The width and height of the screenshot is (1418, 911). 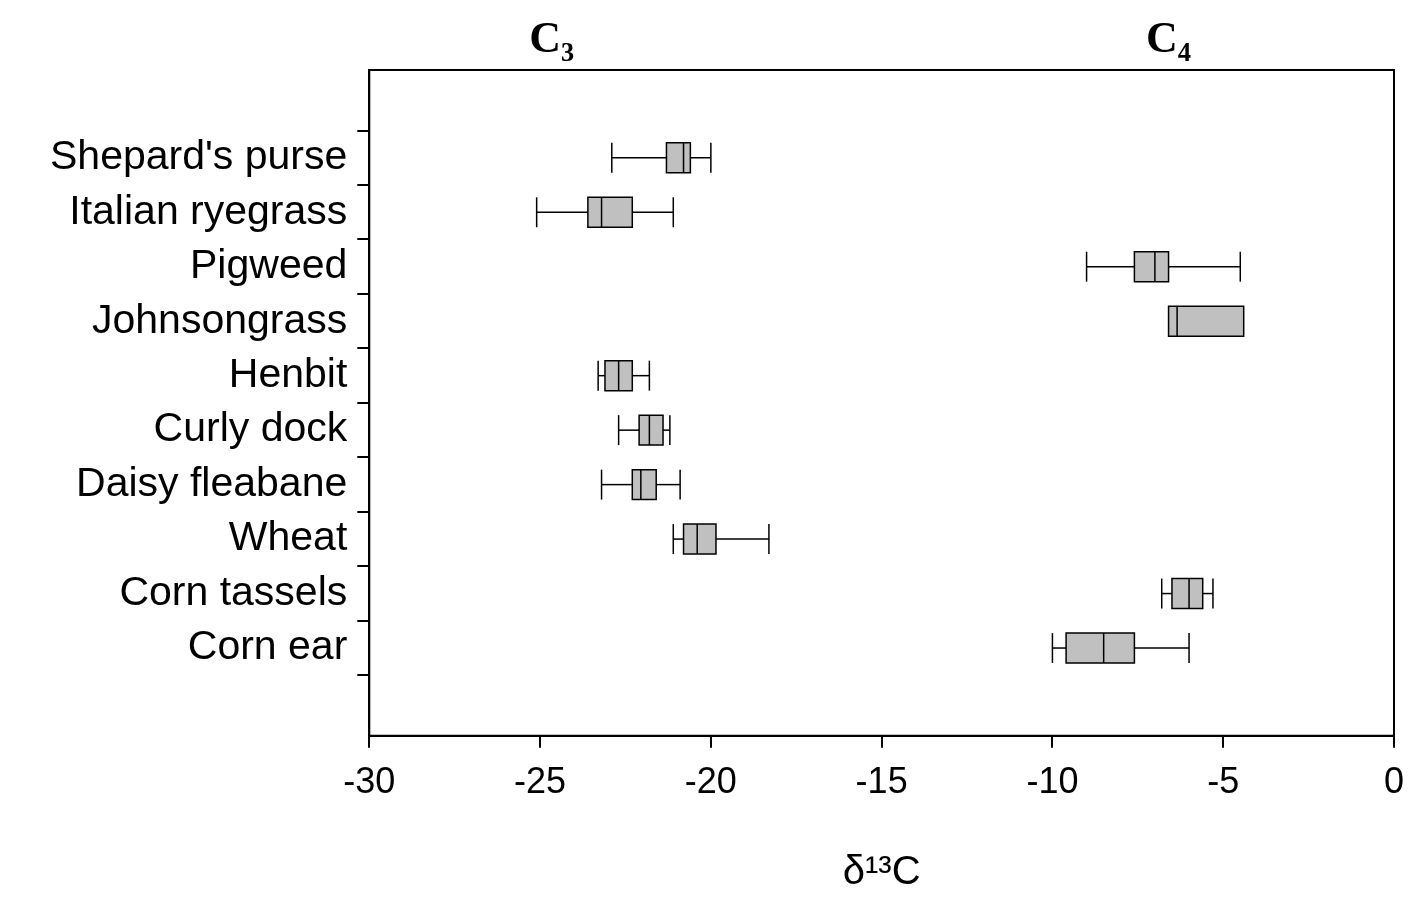 What do you see at coordinates (540, 781) in the screenshot?
I see `x-tick-label: -25` at bounding box center [540, 781].